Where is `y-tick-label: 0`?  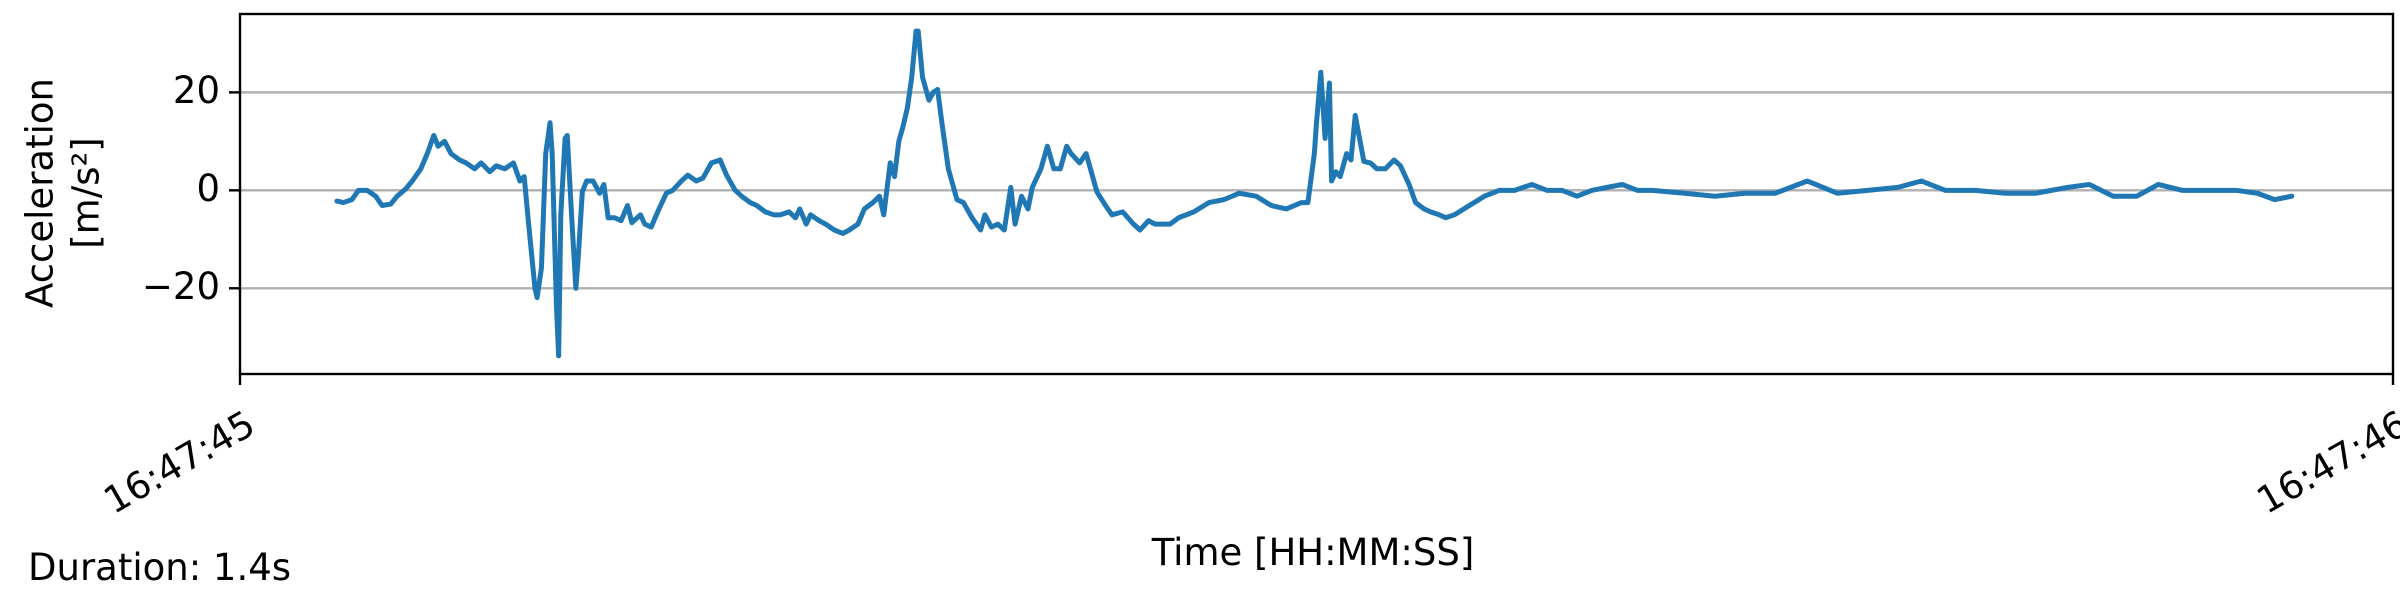
y-tick-label: 0 is located at coordinates (208, 188).